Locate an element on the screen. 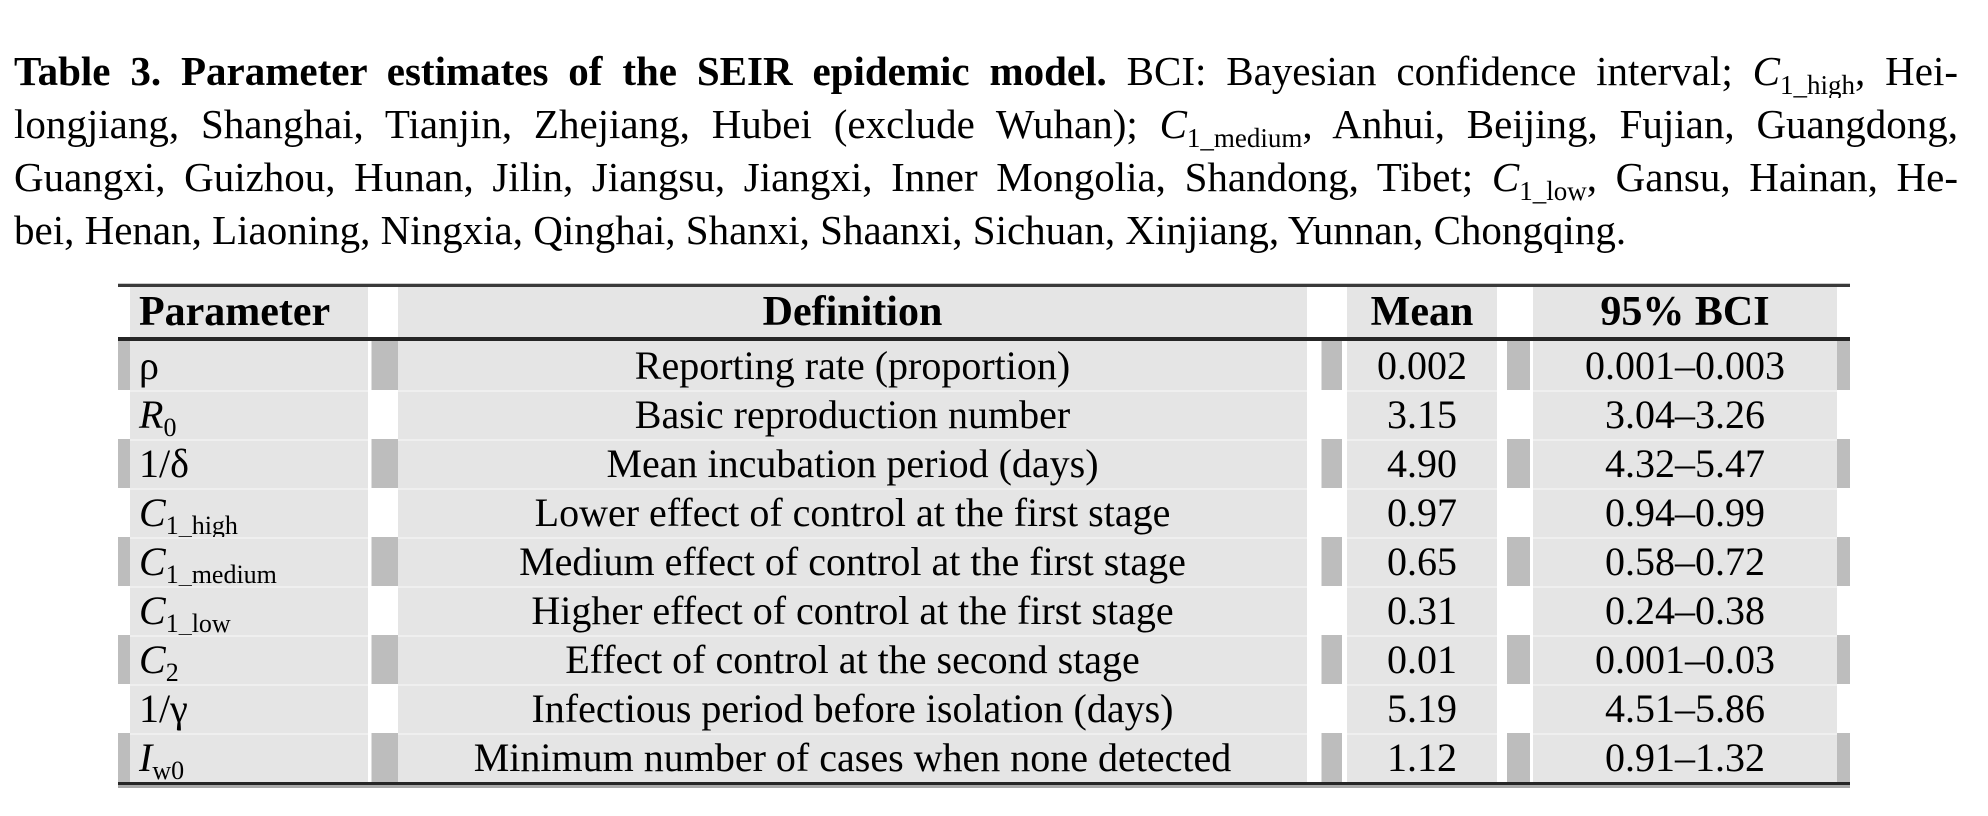  bci-cell: 4.51–5.86 is located at coordinates (1685, 708).